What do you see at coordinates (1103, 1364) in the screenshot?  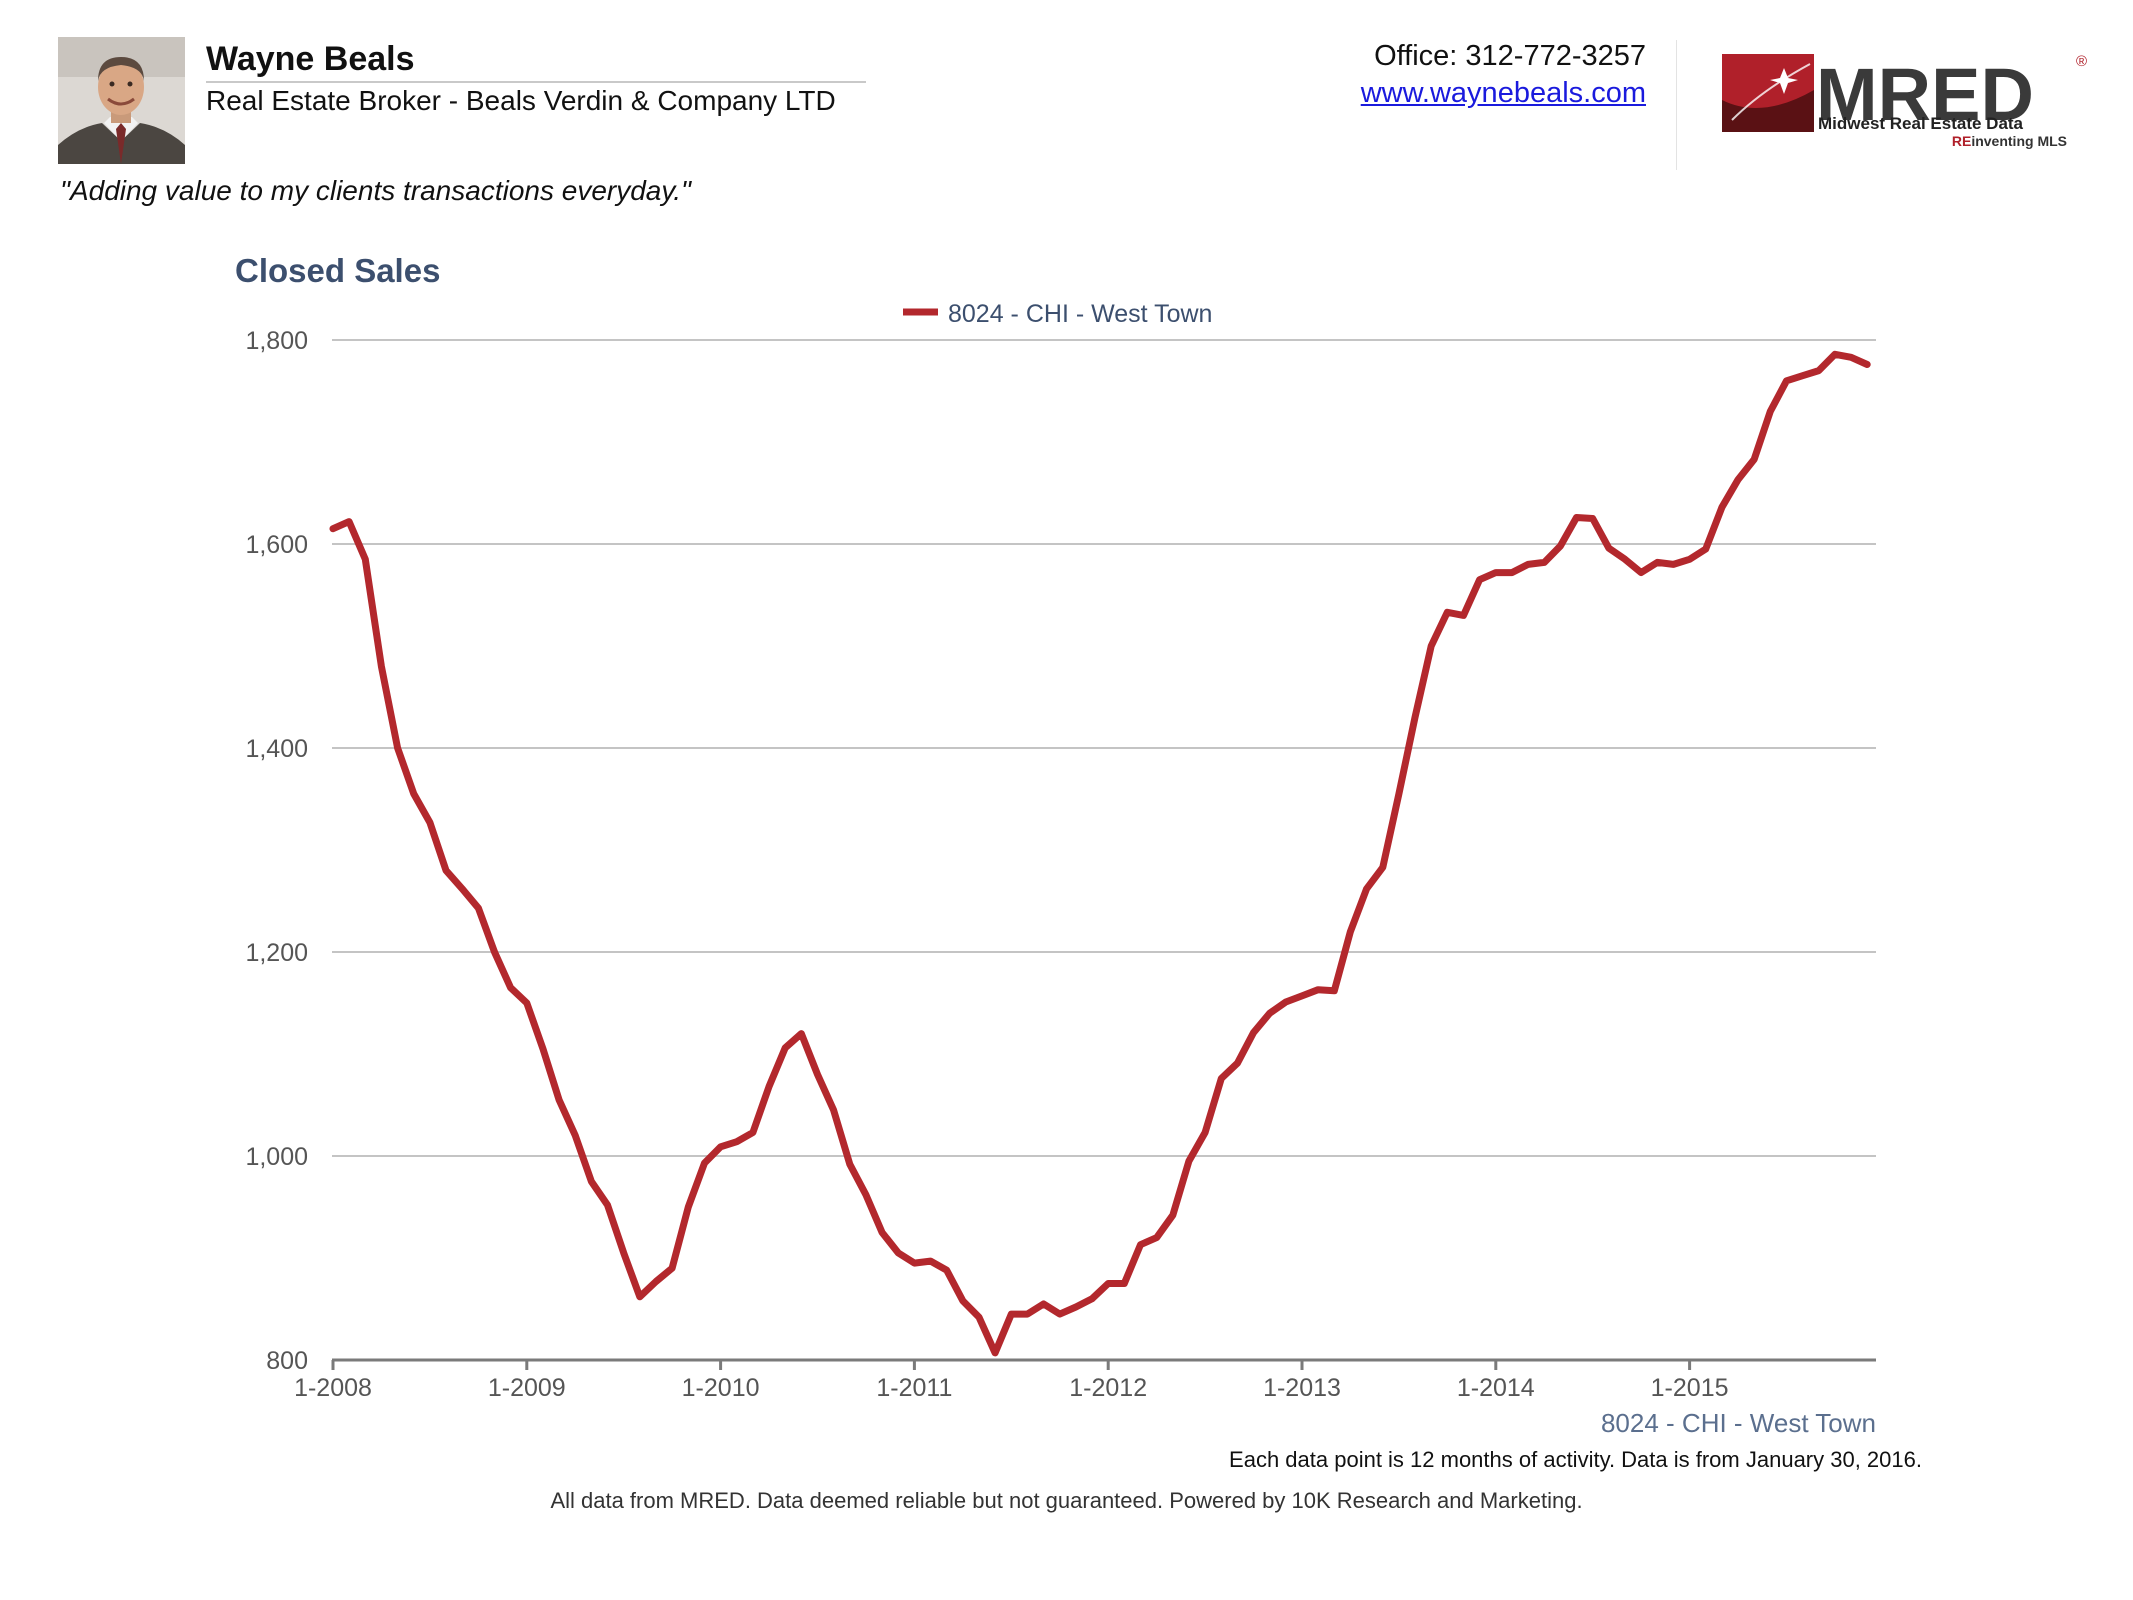 I see `axes` at bounding box center [1103, 1364].